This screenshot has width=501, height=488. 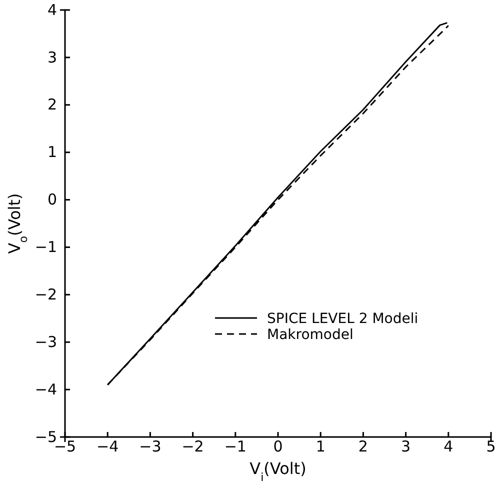 I want to click on y-tick-label: 0, so click(x=52, y=199).